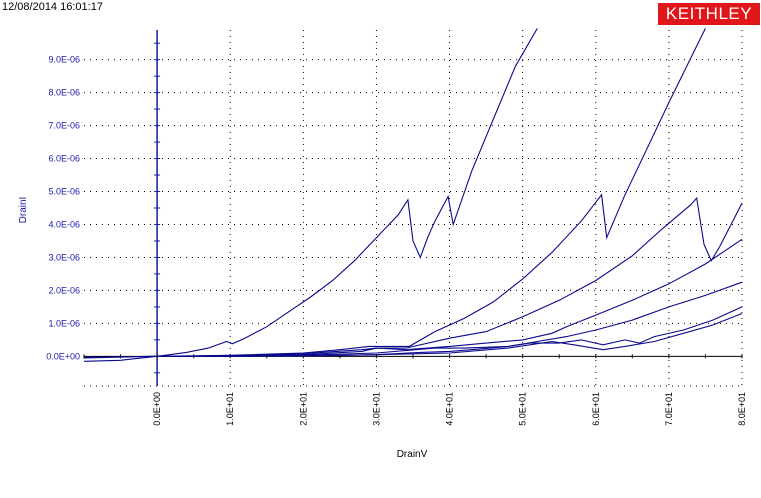 Image resolution: width=761 pixels, height=498 pixels. Describe the element at coordinates (523, 409) in the screenshot. I see `x-tick-label: 5.0E+01` at that location.